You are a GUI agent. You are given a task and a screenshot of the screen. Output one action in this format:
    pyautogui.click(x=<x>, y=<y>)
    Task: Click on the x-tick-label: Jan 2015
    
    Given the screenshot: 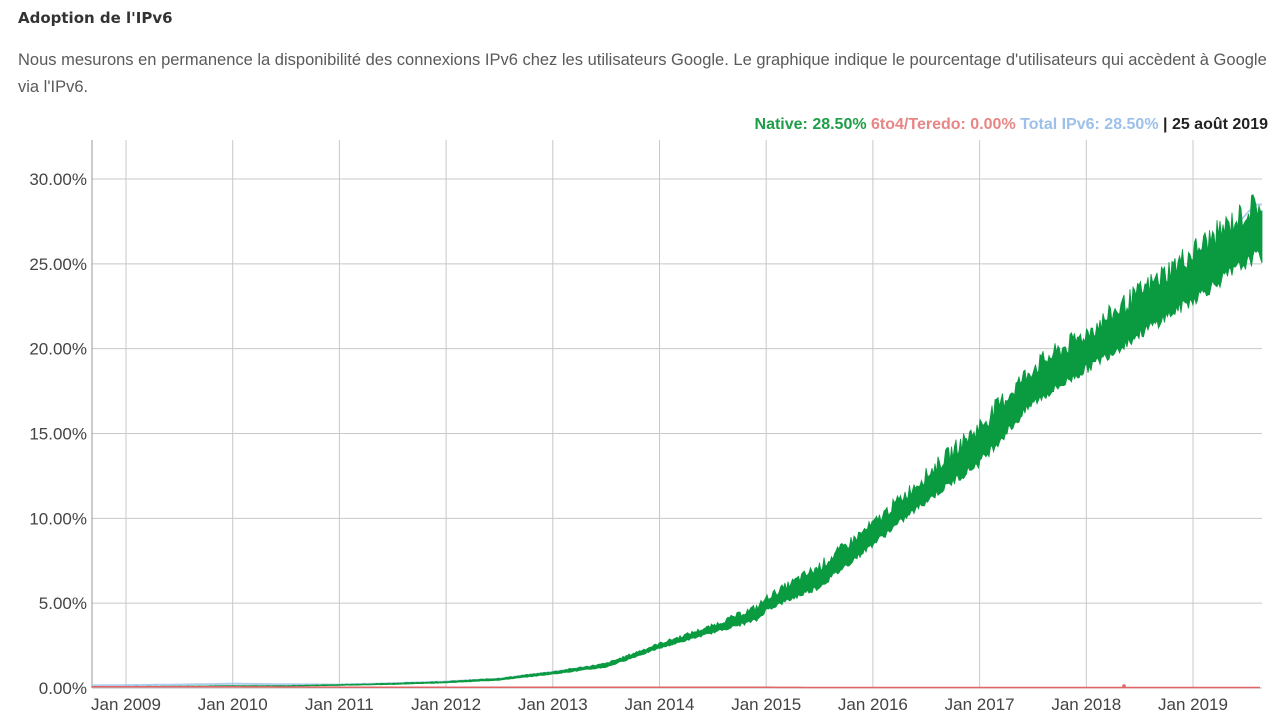 What is the action you would take?
    pyautogui.click(x=766, y=704)
    